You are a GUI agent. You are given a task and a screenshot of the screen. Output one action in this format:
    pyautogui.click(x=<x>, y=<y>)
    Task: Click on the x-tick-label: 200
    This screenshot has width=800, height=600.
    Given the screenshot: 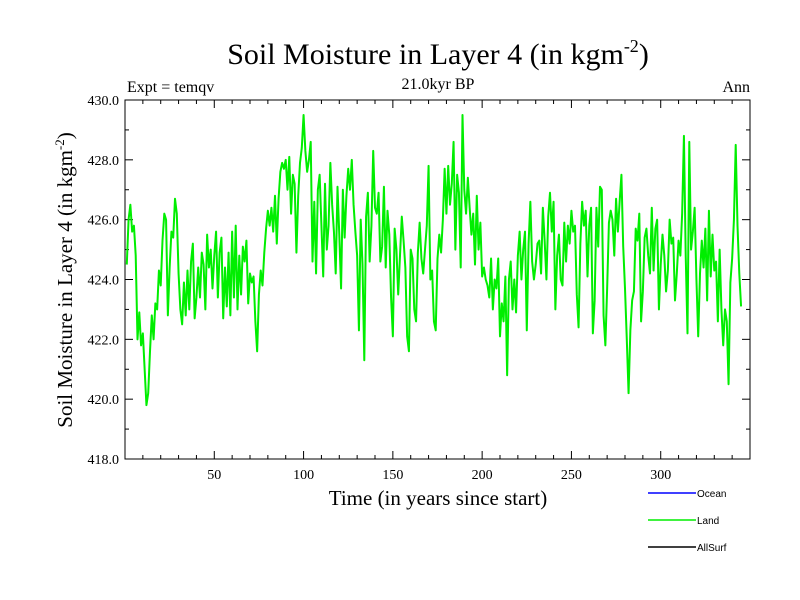 What is the action you would take?
    pyautogui.click(x=482, y=475)
    